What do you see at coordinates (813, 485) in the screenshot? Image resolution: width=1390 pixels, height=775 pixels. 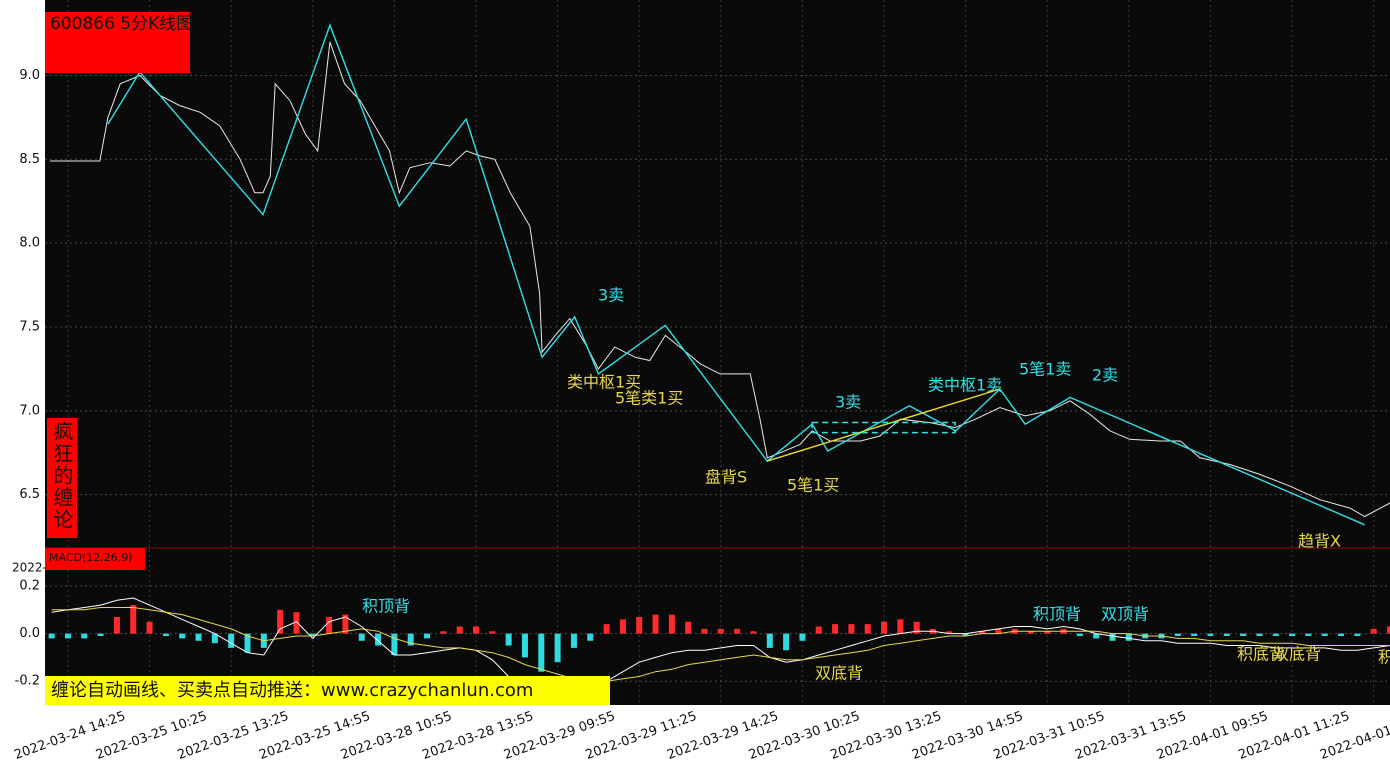 I see `annotation: 5笔1买` at bounding box center [813, 485].